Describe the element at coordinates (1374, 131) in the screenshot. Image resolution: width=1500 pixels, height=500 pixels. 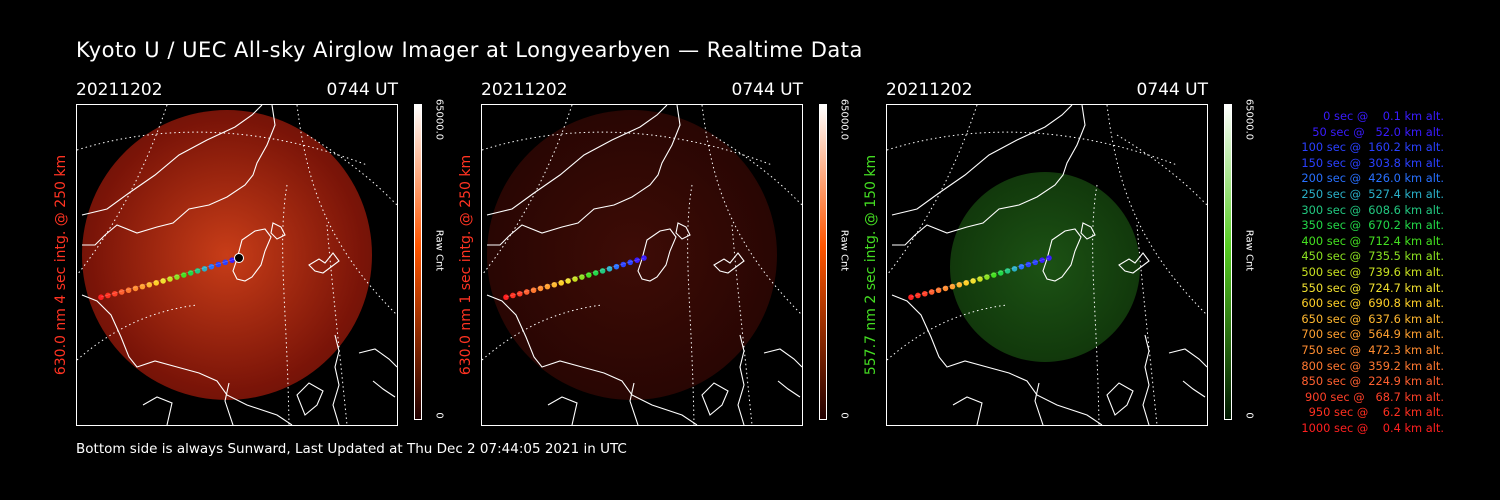
I see `legend-row: 50 sec @ 52.0 km alt.` at that location.